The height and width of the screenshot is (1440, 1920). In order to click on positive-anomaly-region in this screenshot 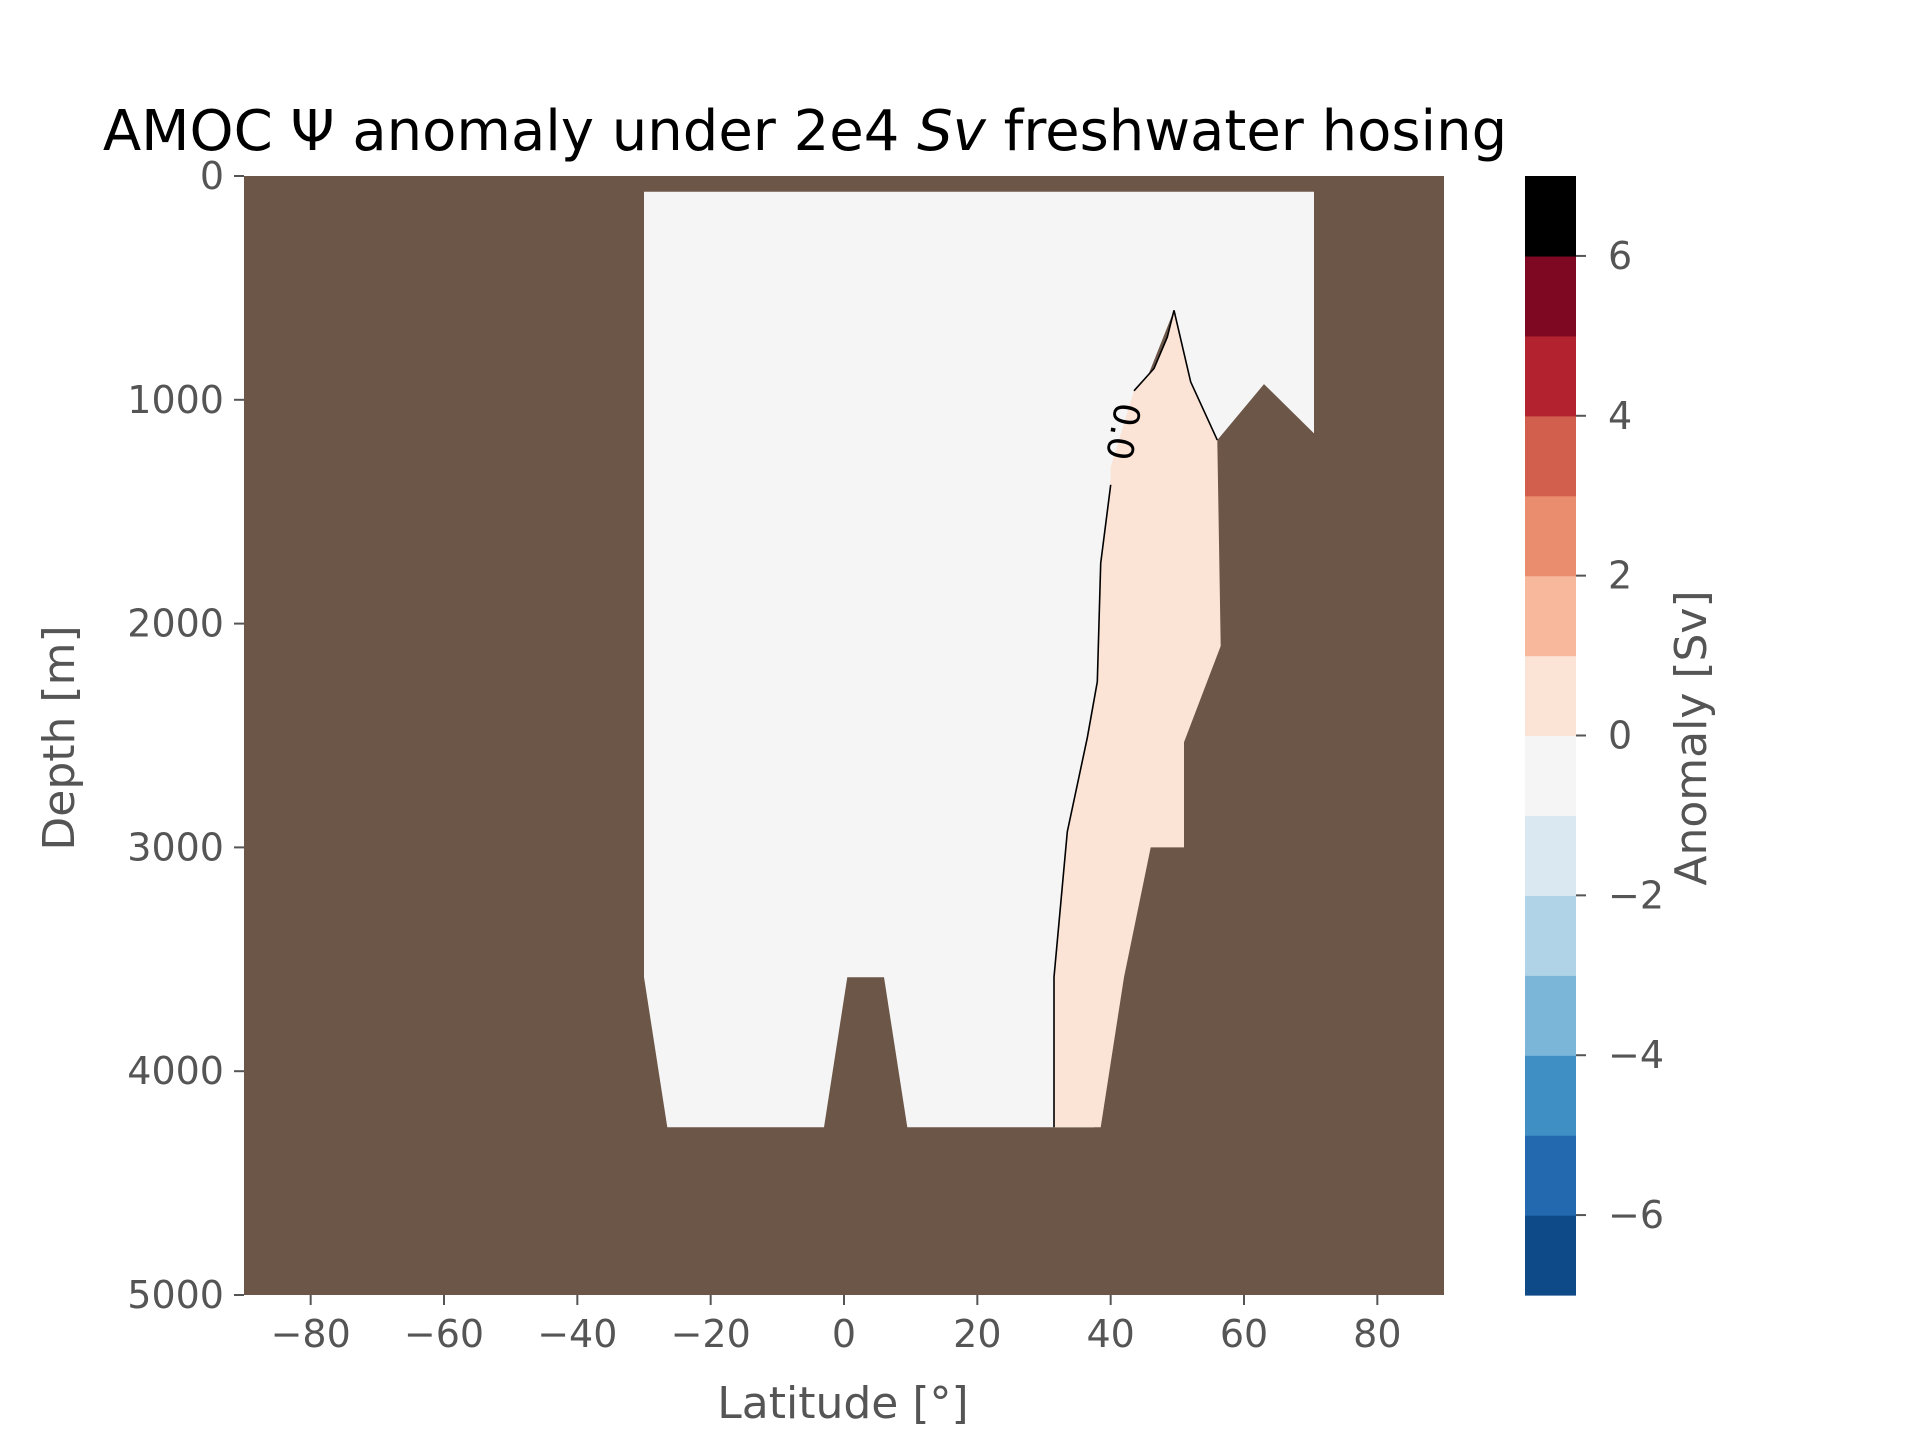, I will do `click(1137, 719)`.